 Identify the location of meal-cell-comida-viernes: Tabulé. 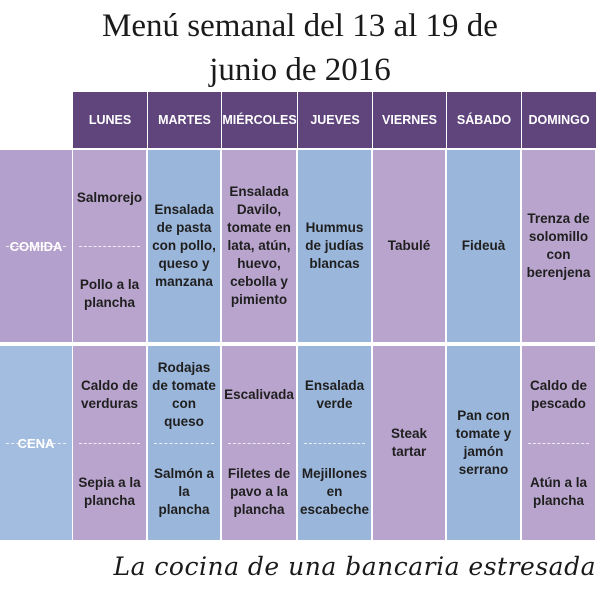
(410, 246).